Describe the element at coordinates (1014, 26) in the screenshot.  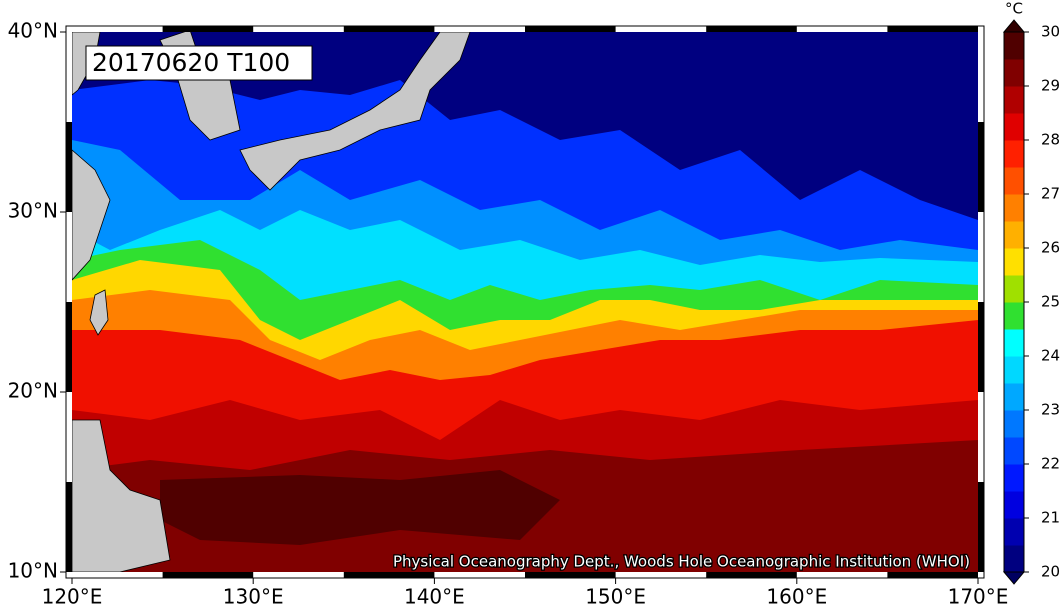
I see `colorbar-over` at that location.